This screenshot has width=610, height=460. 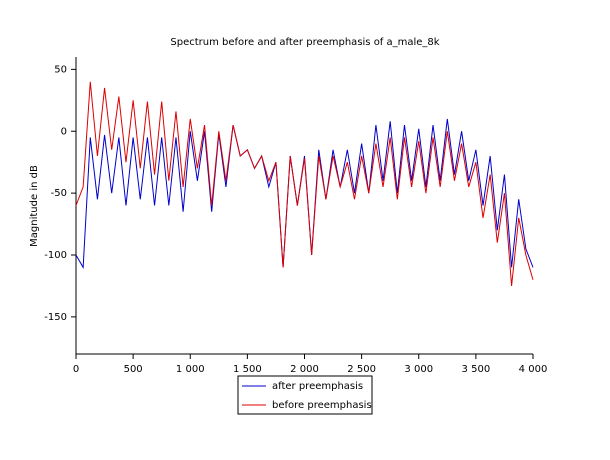 What do you see at coordinates (190, 369) in the screenshot?
I see `x-tick-label: 1 000` at bounding box center [190, 369].